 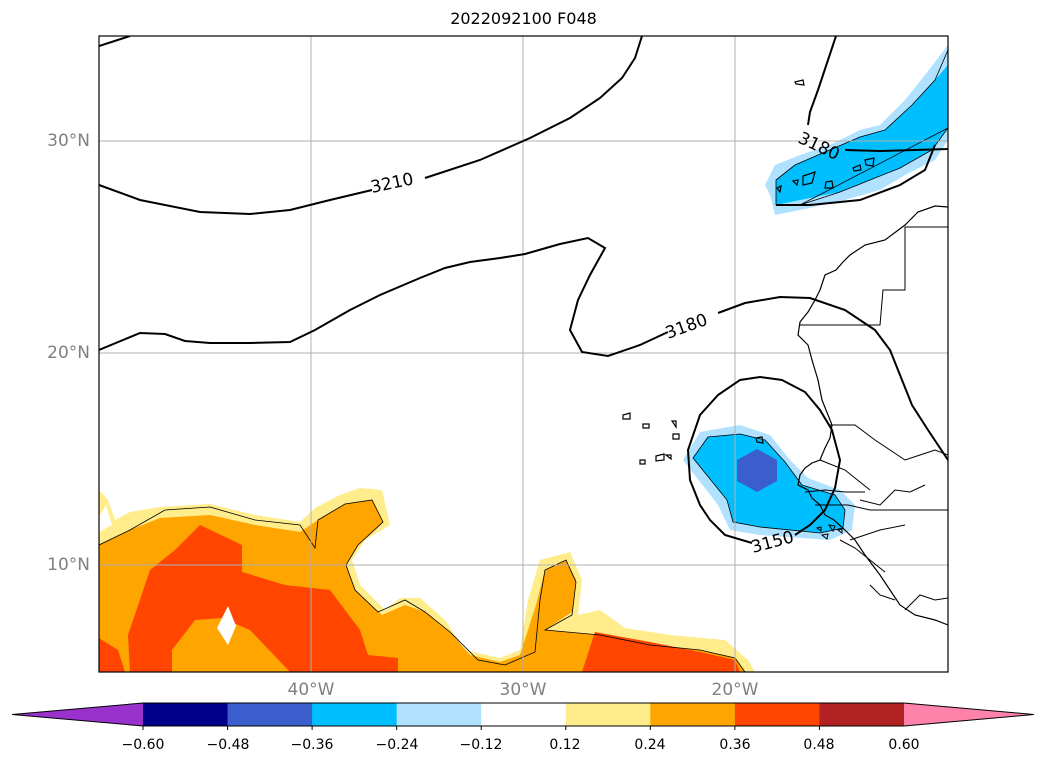 I want to click on shade-outline-cv, so click(x=769, y=483).